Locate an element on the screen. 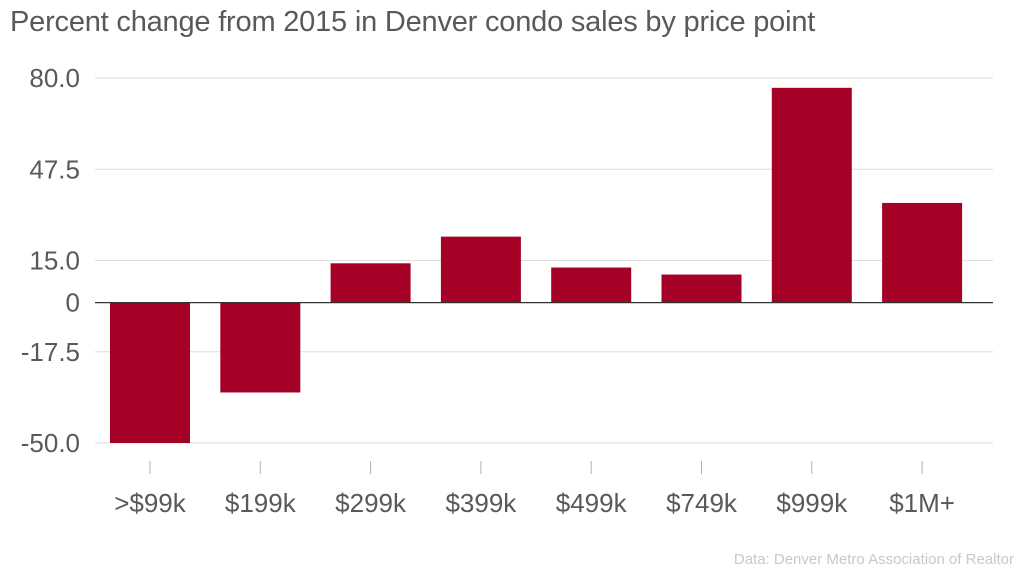 This screenshot has height=576, width=1024. y-tick-label: 15.0 is located at coordinates (54, 261).